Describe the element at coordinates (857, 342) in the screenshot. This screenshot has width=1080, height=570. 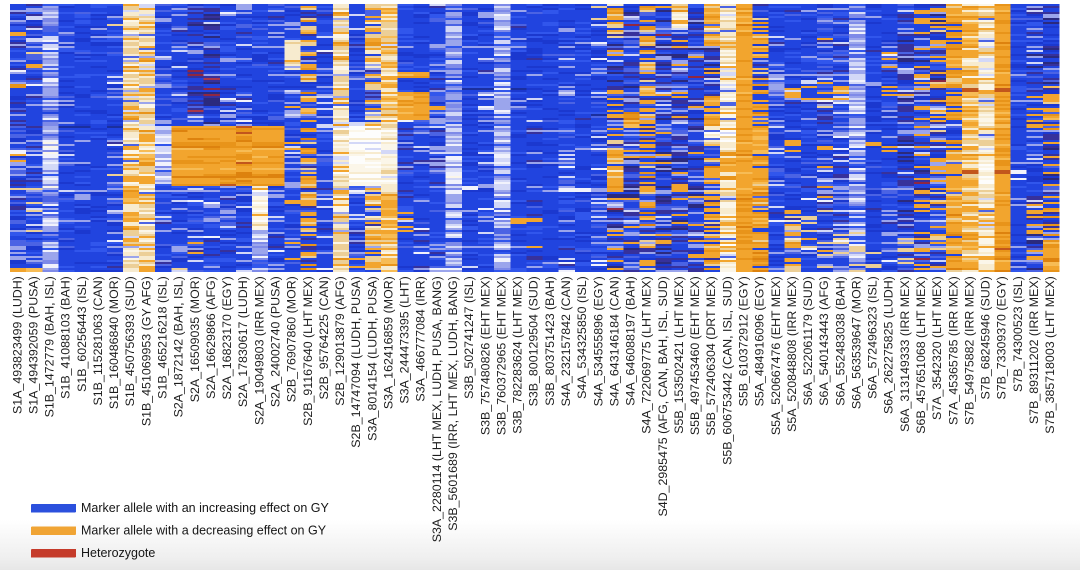
I see `svg-text: S6A_563539647 (MOR)` at that location.